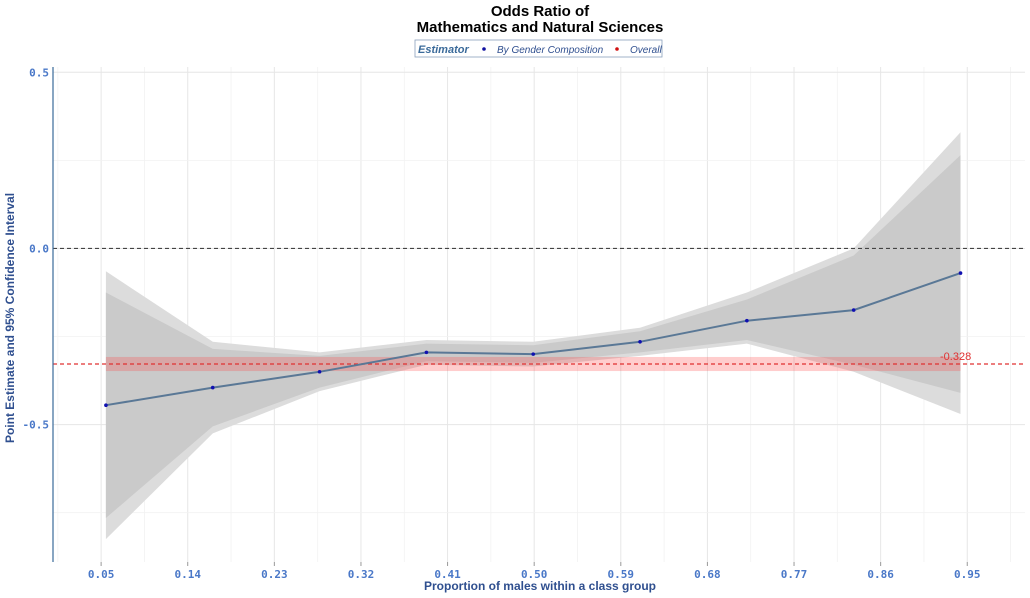 This screenshot has width=1030, height=598. Describe the element at coordinates (443, 50) in the screenshot. I see `legend-title: Estimator` at that location.